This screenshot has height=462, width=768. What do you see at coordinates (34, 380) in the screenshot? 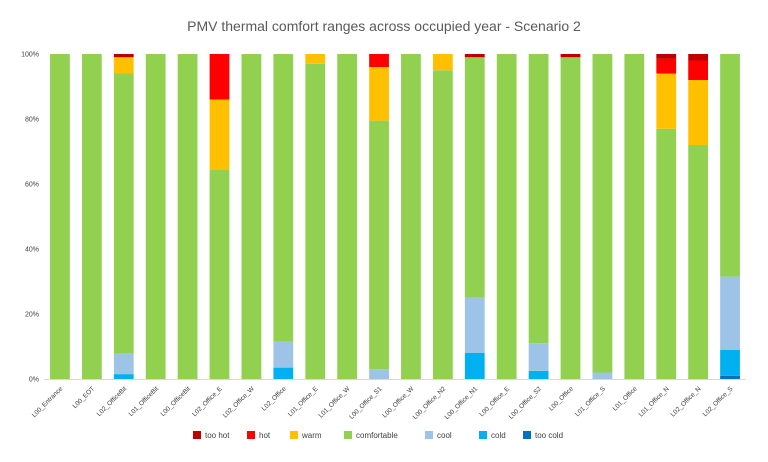
I see `y-tick-label: 0%` at bounding box center [34, 380].